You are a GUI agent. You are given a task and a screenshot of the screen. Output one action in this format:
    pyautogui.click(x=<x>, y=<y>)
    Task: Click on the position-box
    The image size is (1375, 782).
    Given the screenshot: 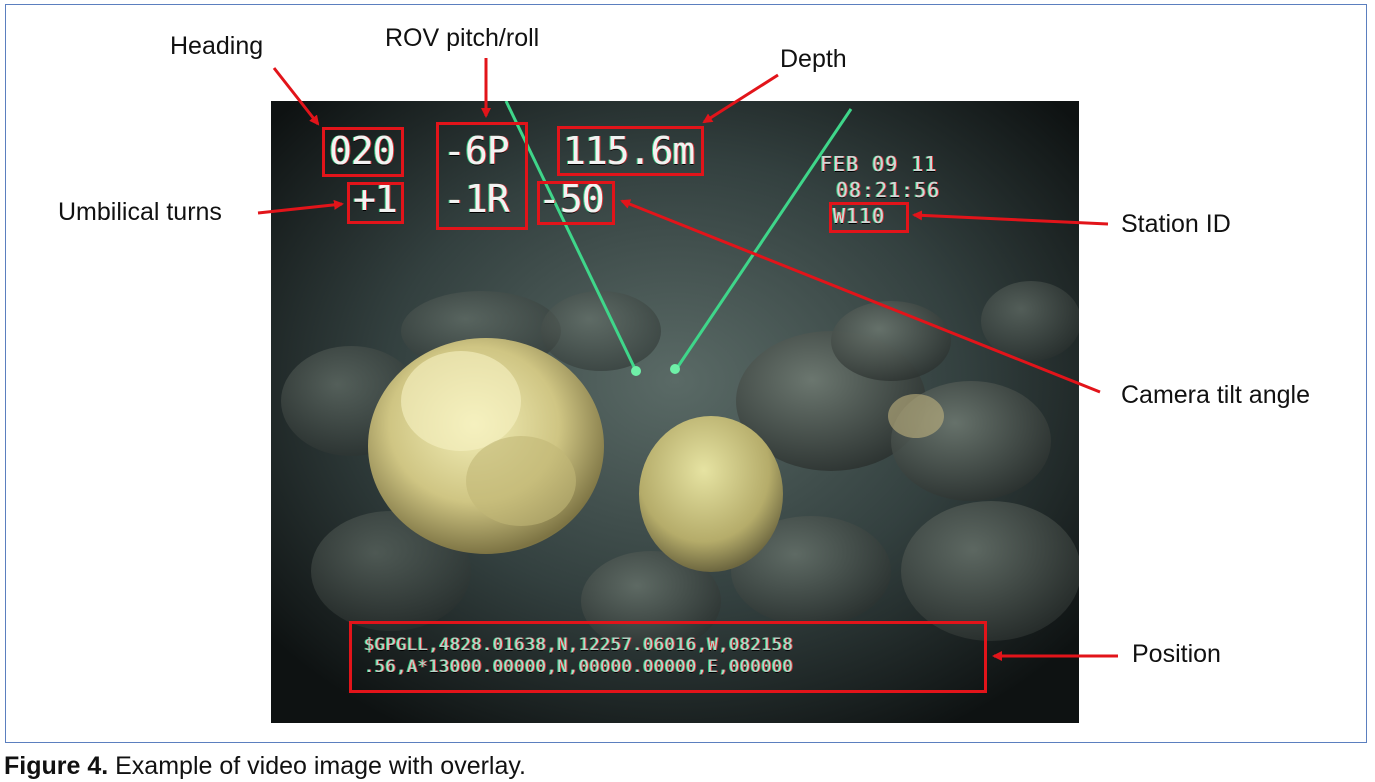 What is the action you would take?
    pyautogui.click(x=668, y=657)
    